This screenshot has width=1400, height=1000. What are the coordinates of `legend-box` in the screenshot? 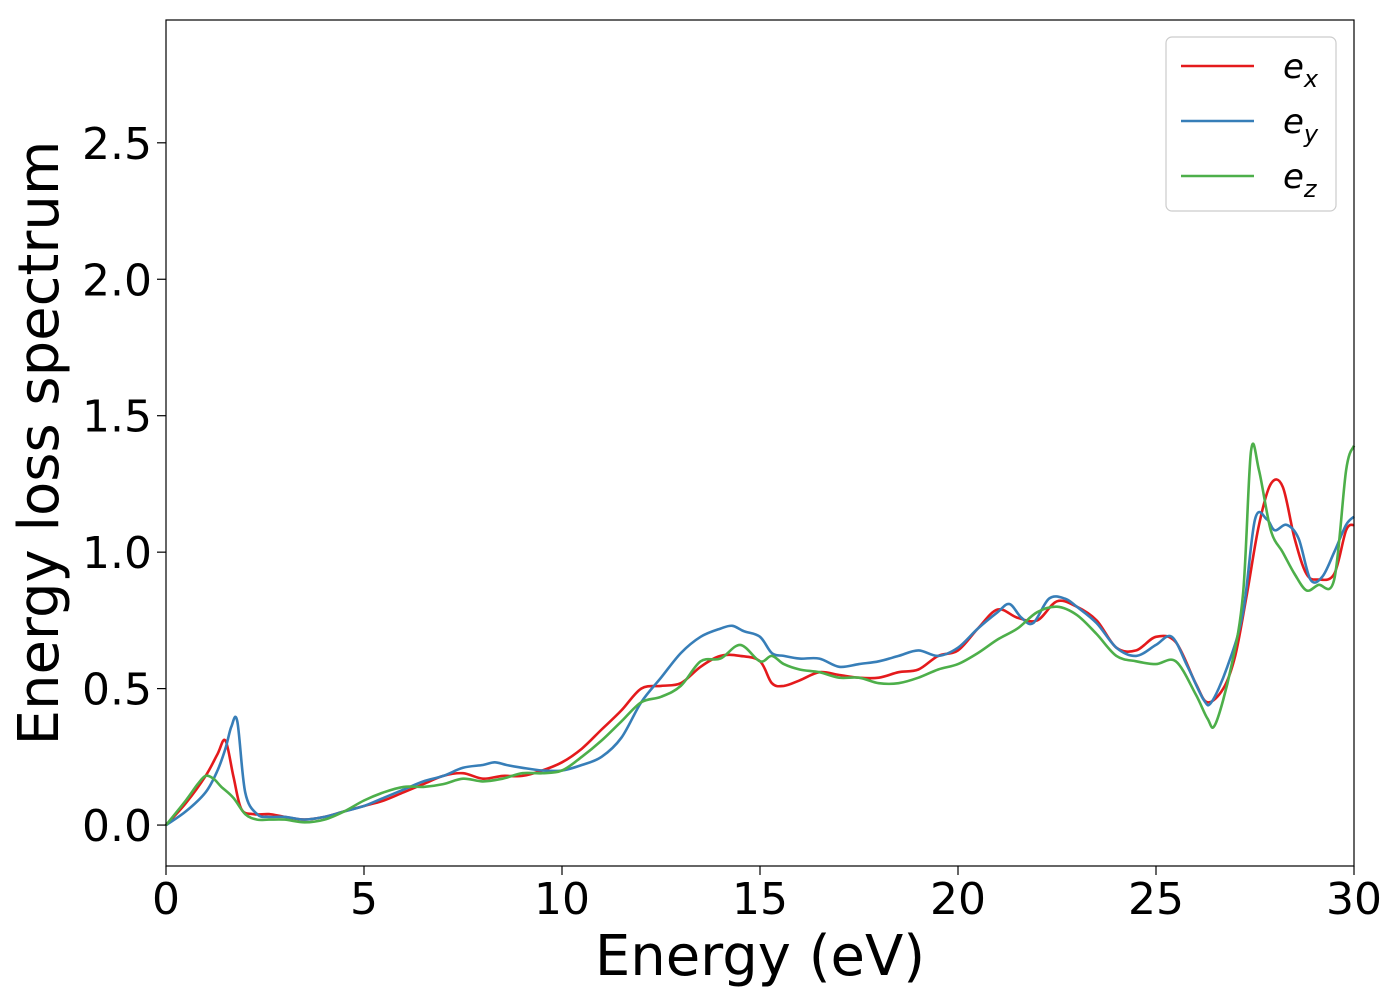 It's located at (1251, 124).